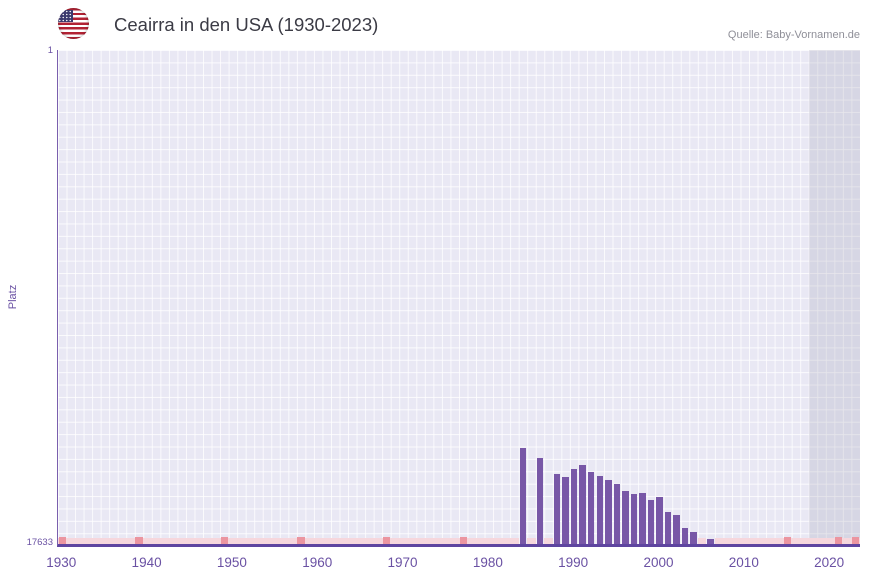 This screenshot has width=873, height=587. What do you see at coordinates (61, 562) in the screenshot?
I see `x-tick-label-1930: 1930` at bounding box center [61, 562].